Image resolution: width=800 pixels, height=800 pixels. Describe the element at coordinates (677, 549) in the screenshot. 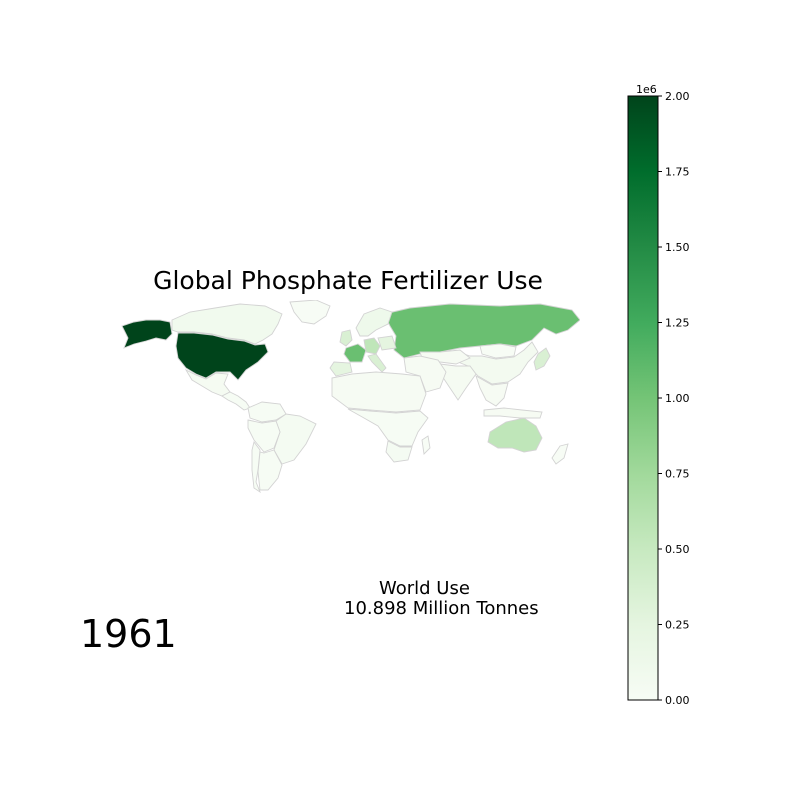

I see `colorbar-tick-label: 0.50` at that location.